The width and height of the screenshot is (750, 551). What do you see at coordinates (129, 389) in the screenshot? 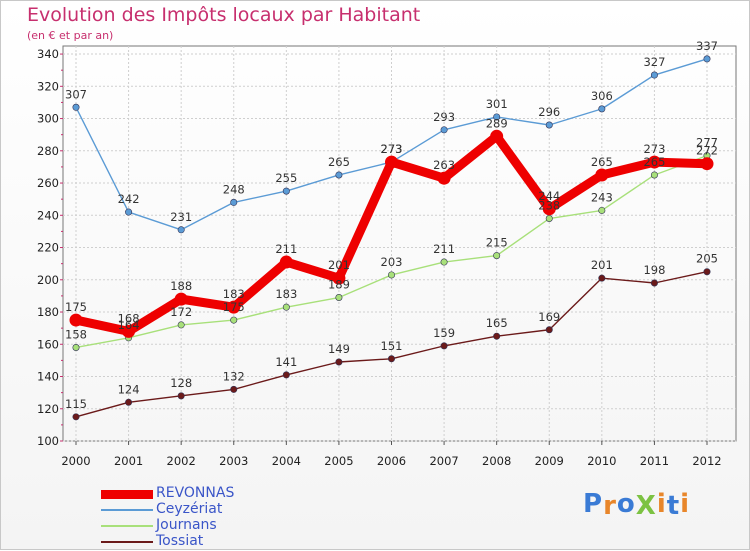
I see `data-label: 124` at bounding box center [129, 389].